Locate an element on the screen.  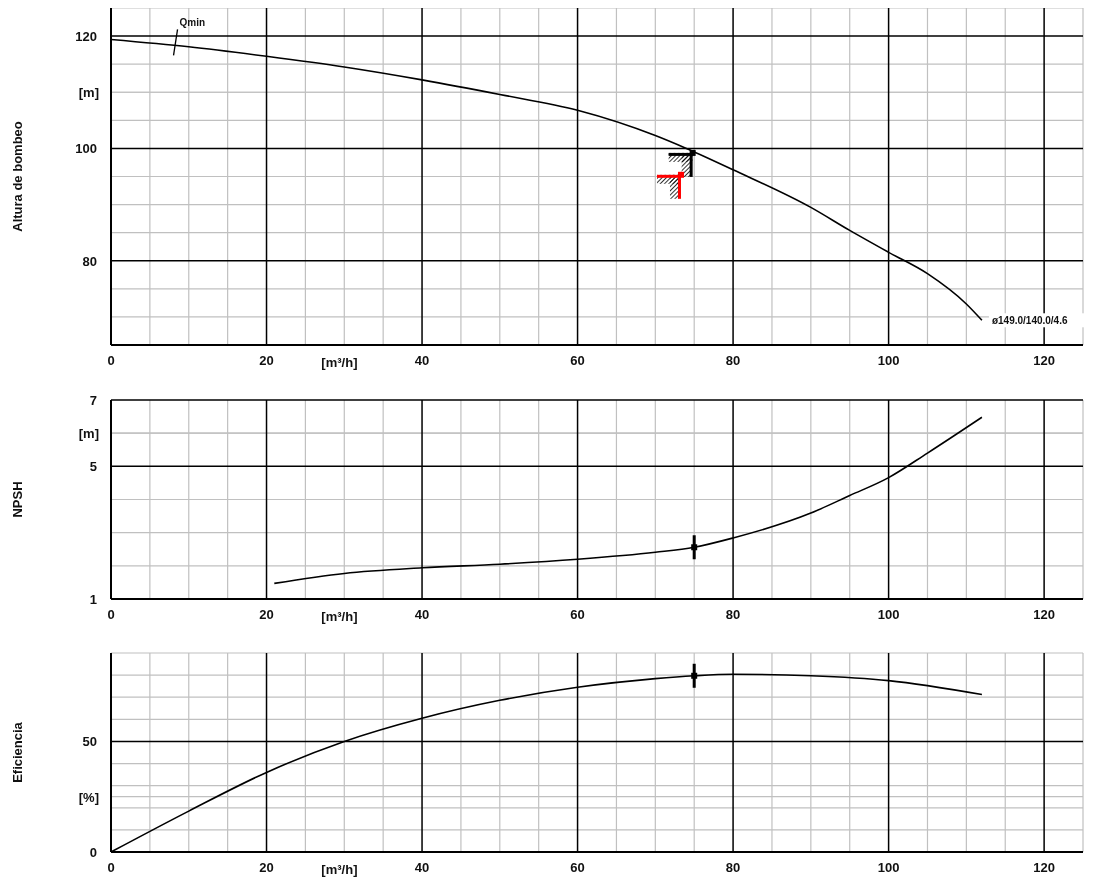
y-tick-label: 80 is located at coordinates (89, 261).